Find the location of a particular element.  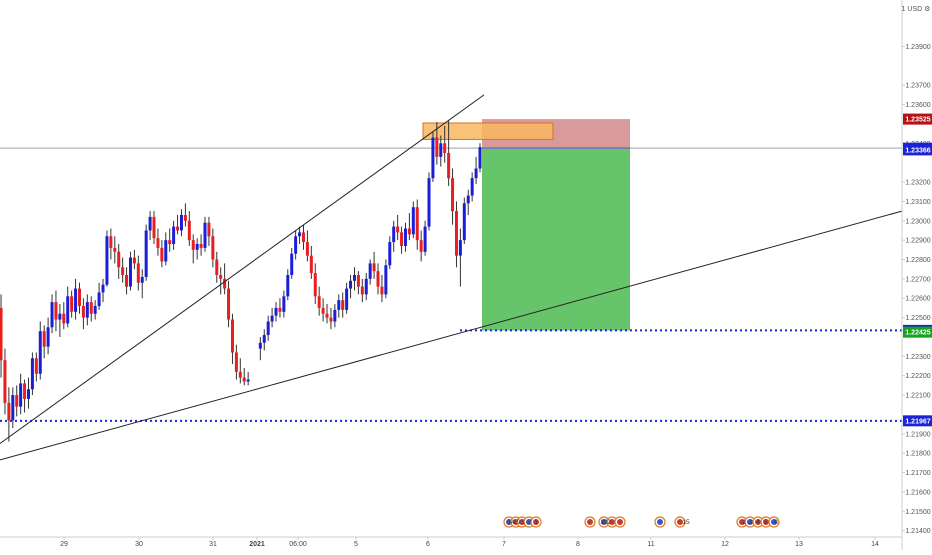

price-tick-label: 1.22800 is located at coordinates (917, 260).